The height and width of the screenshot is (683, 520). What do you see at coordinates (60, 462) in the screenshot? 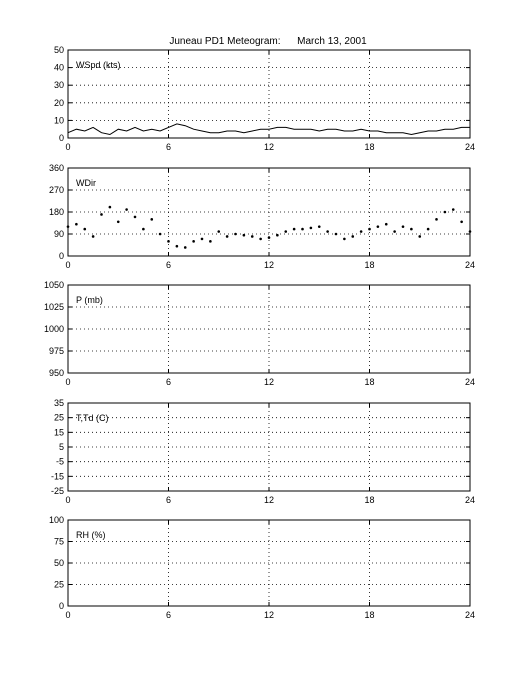
I see `y-tick-label: -5` at bounding box center [60, 462].